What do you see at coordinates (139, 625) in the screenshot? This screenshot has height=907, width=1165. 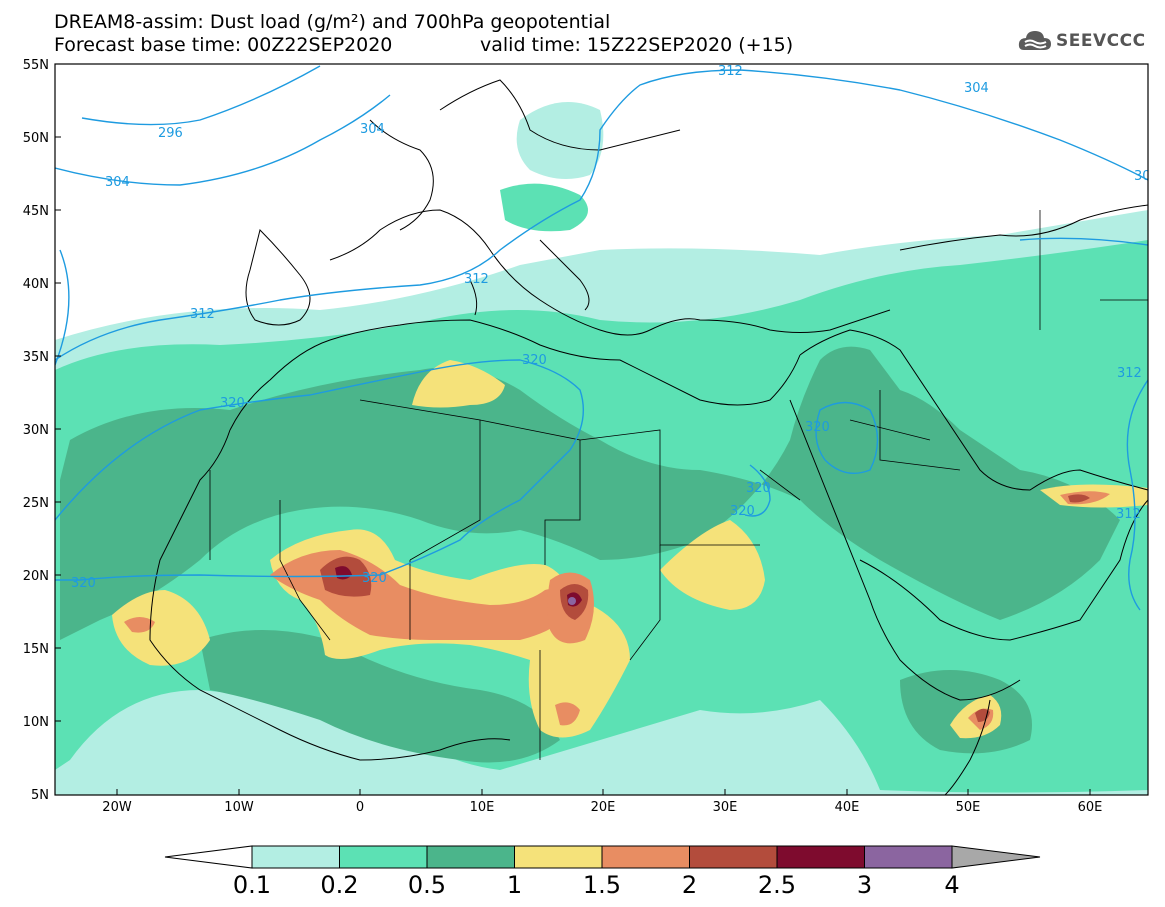 I see `dust-level-1-5-senegal` at bounding box center [139, 625].